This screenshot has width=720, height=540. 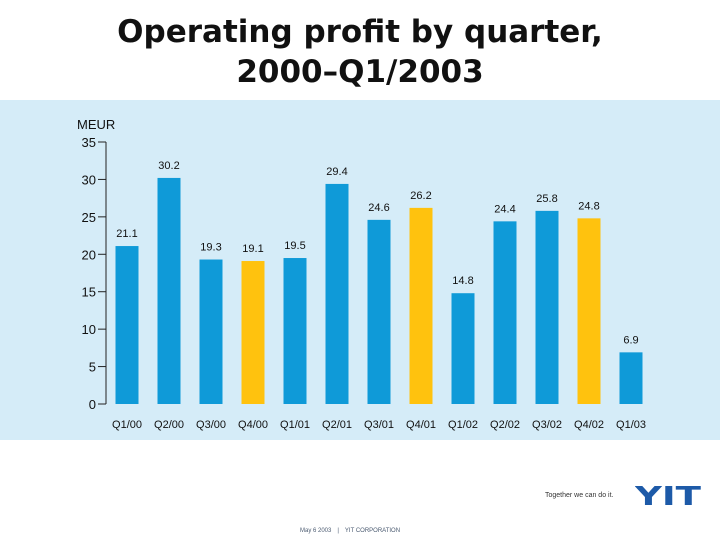 I want to click on x-tick-label: Q2/01, so click(x=337, y=425).